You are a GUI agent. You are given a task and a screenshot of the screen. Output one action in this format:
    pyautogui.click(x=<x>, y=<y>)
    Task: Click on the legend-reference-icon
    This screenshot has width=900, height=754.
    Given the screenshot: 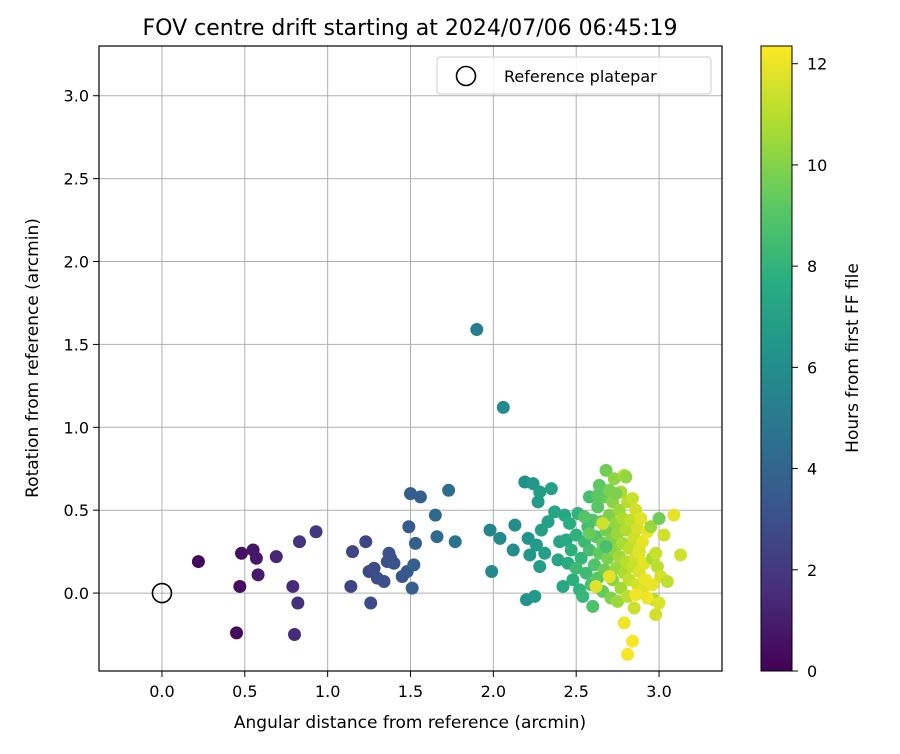 What is the action you would take?
    pyautogui.click(x=466, y=76)
    